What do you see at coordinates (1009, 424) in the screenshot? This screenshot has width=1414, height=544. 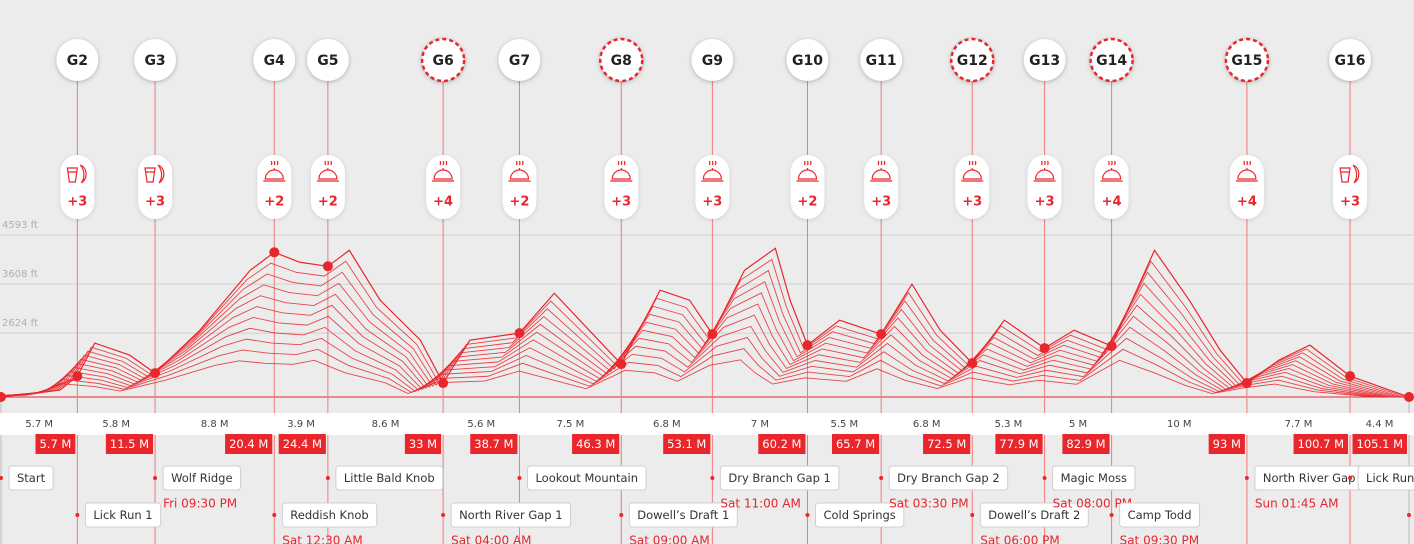 I see `segment-label: 5.3 M` at bounding box center [1009, 424].